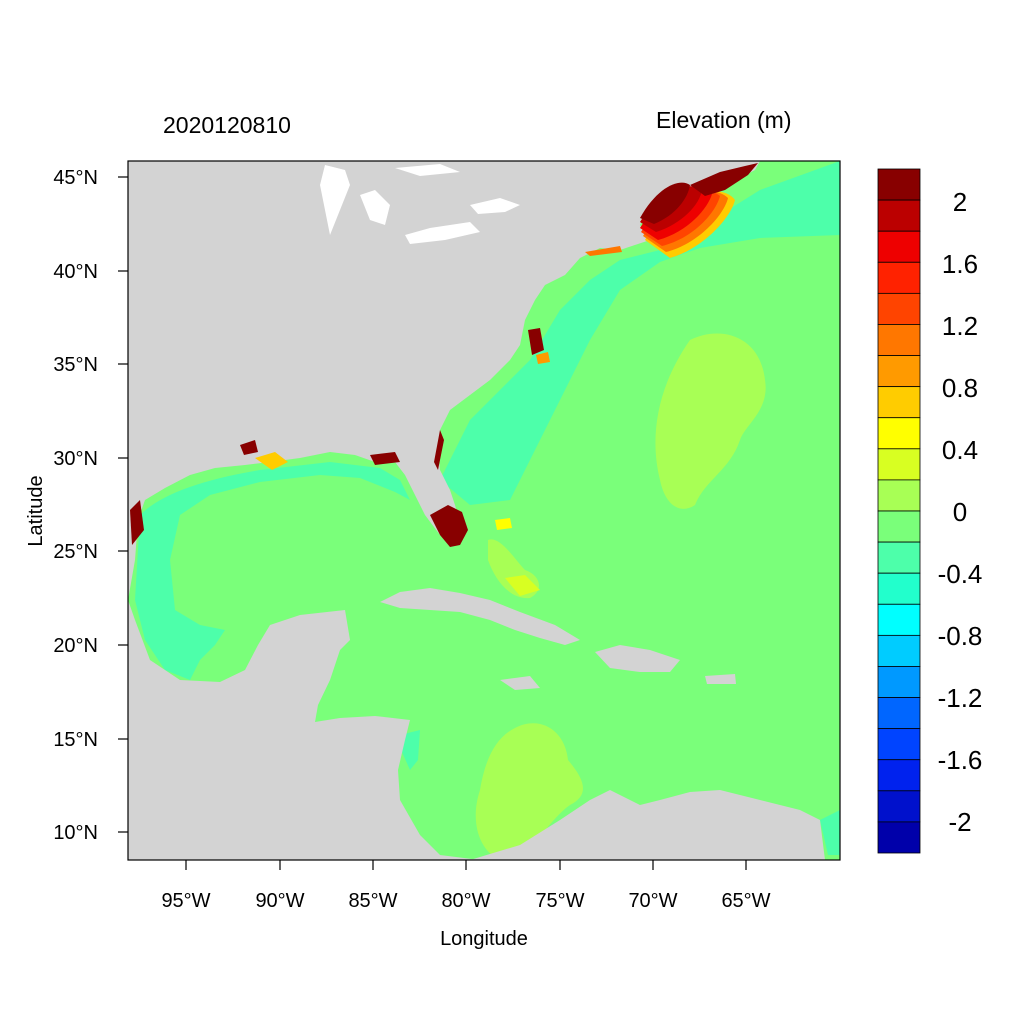 Image resolution: width=1024 pixels, height=1024 pixels. What do you see at coordinates (529, 791) in the screenshot?
I see `caribbean-positive` at bounding box center [529, 791].